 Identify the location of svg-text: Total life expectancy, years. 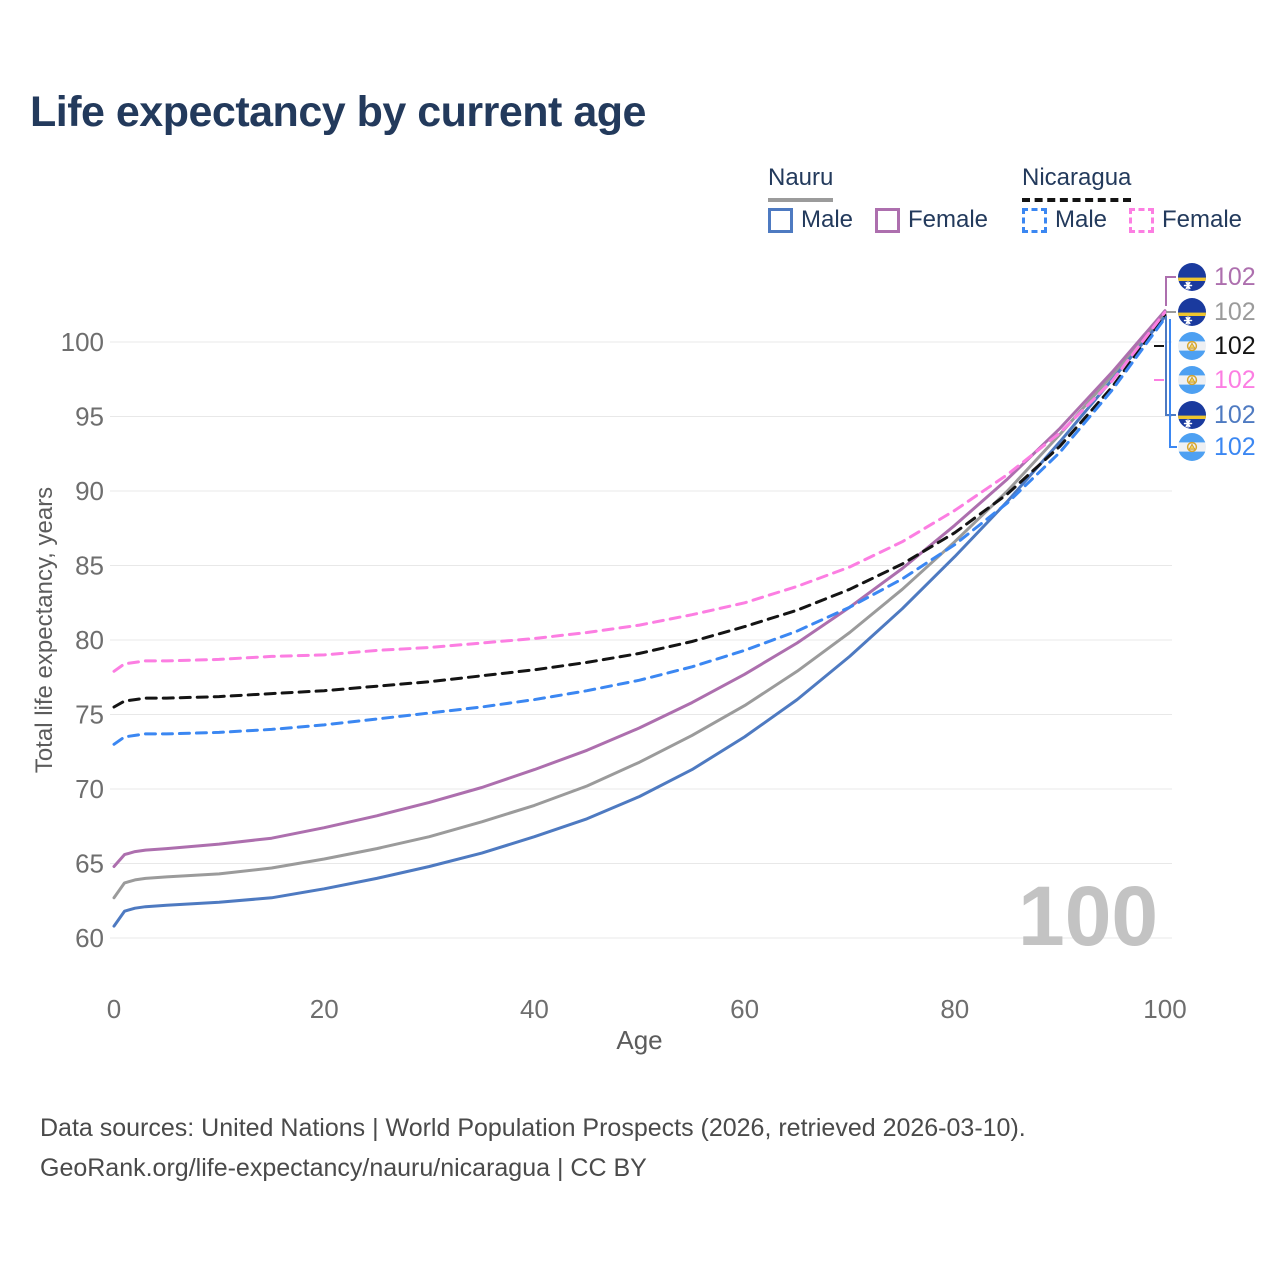
(44, 630).